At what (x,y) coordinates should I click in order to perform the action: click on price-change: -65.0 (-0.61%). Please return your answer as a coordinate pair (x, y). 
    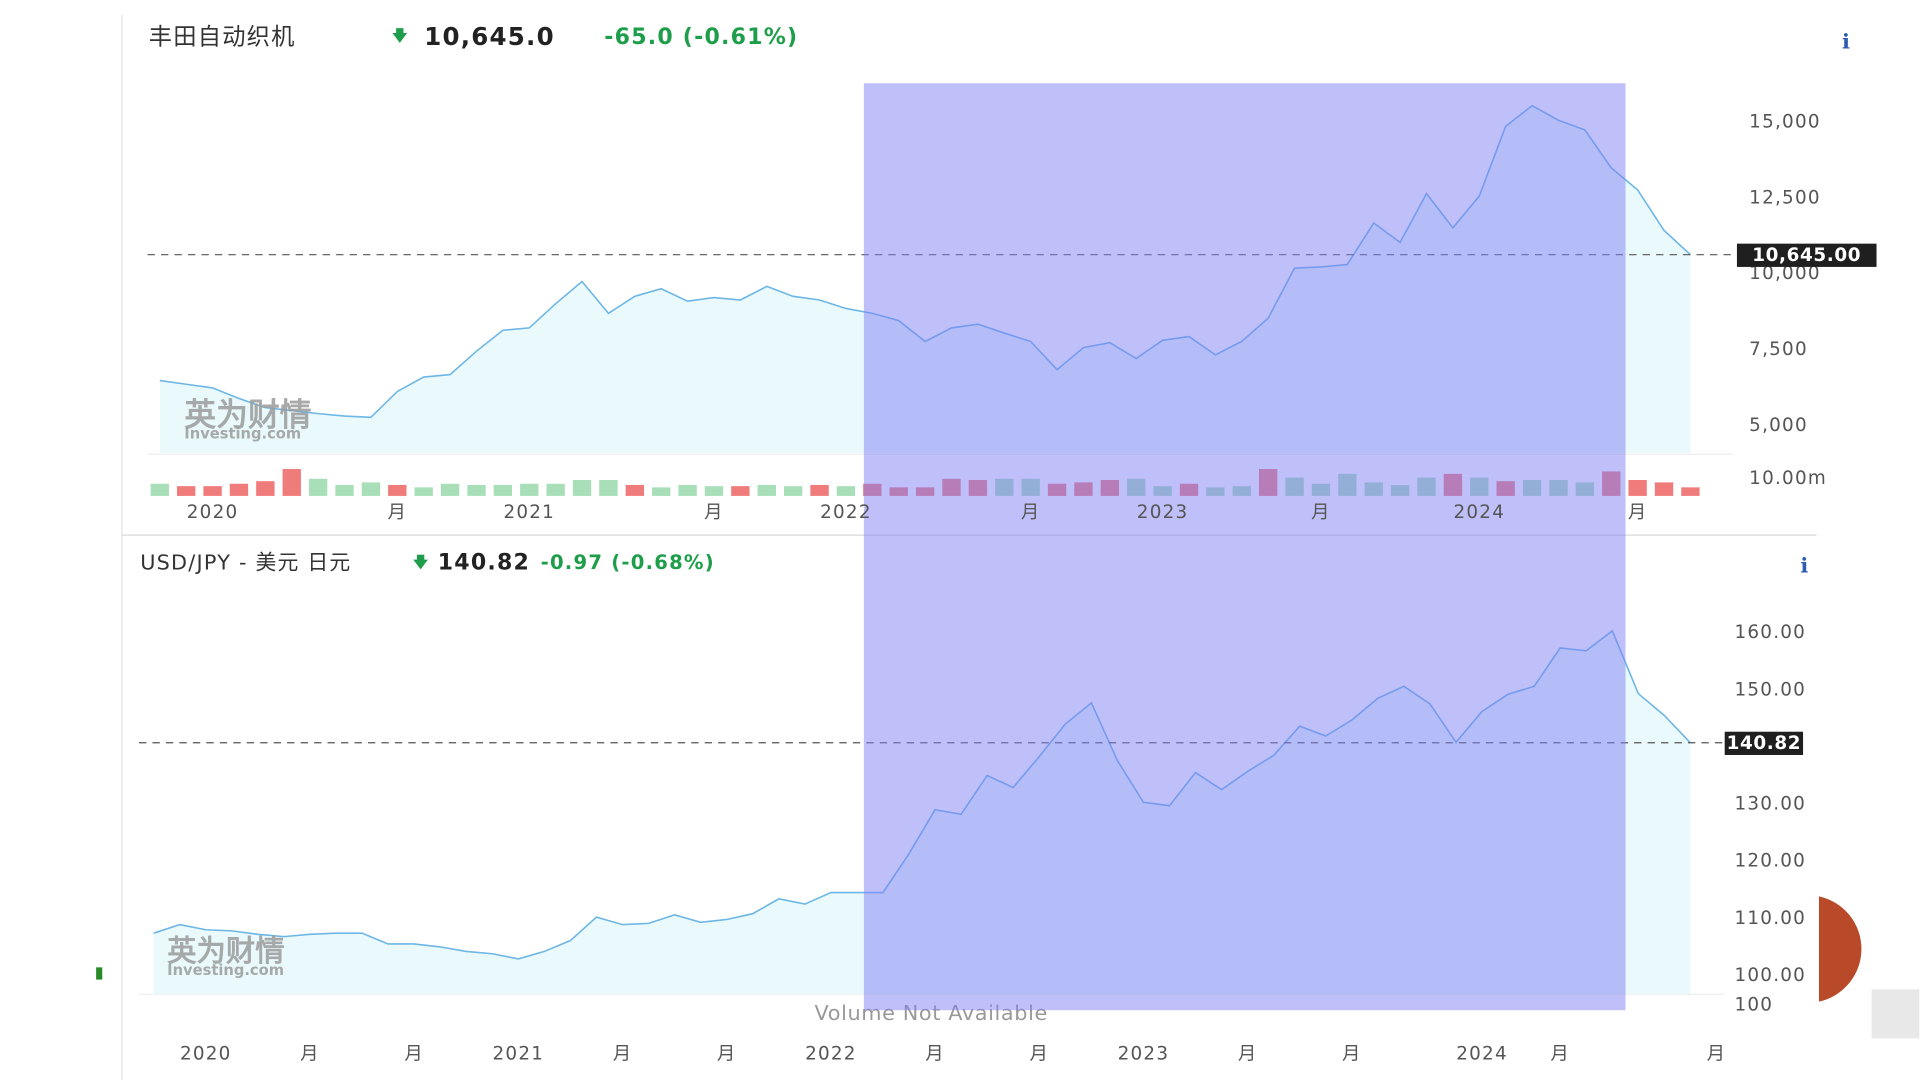
    Looking at the image, I should click on (701, 37).